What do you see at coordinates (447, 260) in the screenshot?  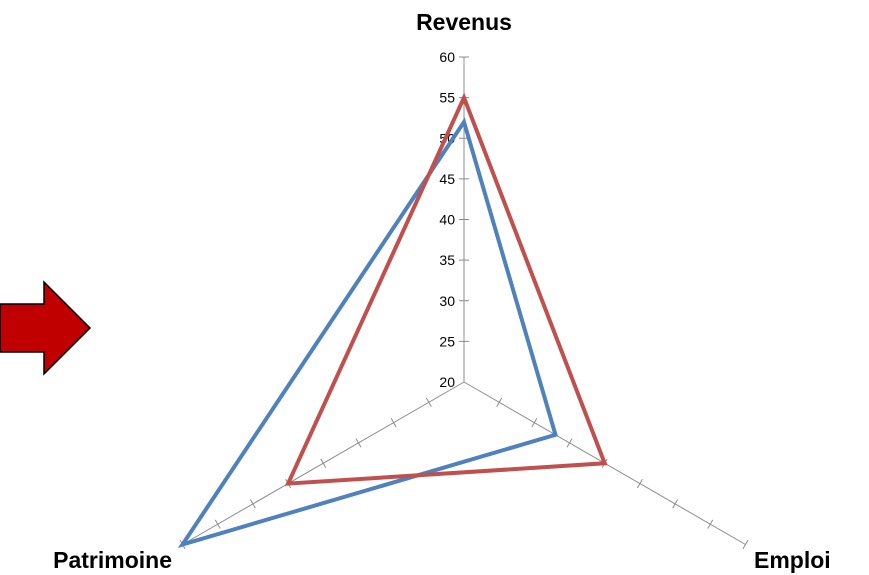 I see `tick-label-35: 35` at bounding box center [447, 260].